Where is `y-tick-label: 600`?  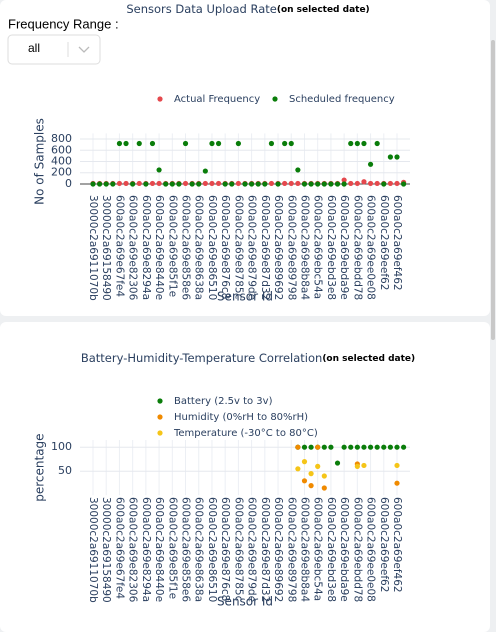 y-tick-label: 600 is located at coordinates (61, 149).